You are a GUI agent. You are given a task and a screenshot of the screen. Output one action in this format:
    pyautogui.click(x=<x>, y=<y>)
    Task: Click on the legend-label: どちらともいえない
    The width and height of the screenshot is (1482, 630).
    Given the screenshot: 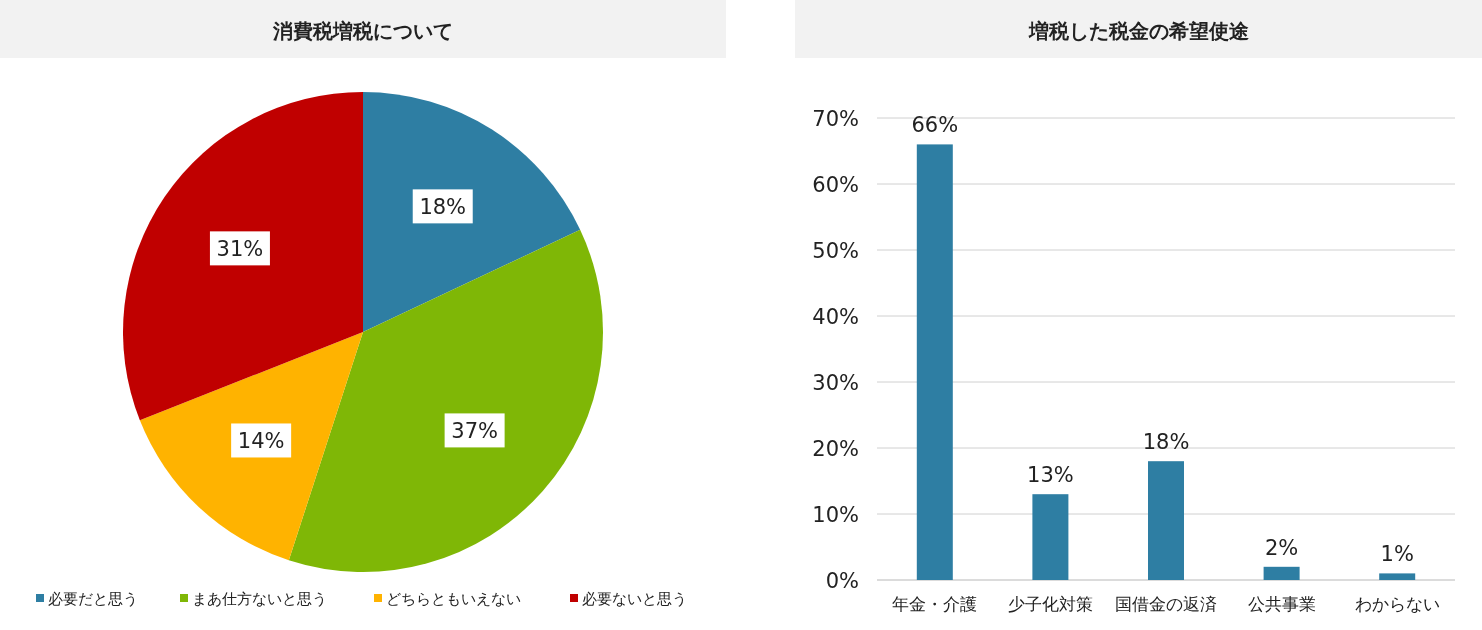 What is the action you would take?
    pyautogui.click(x=453, y=599)
    